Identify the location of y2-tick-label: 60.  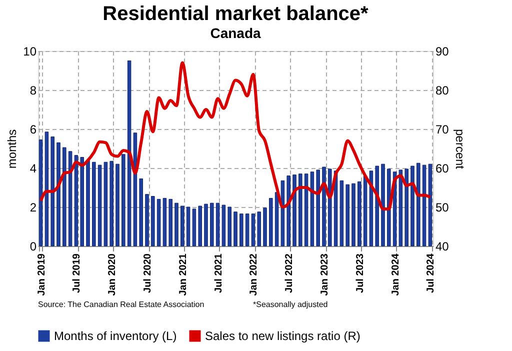
(443, 169).